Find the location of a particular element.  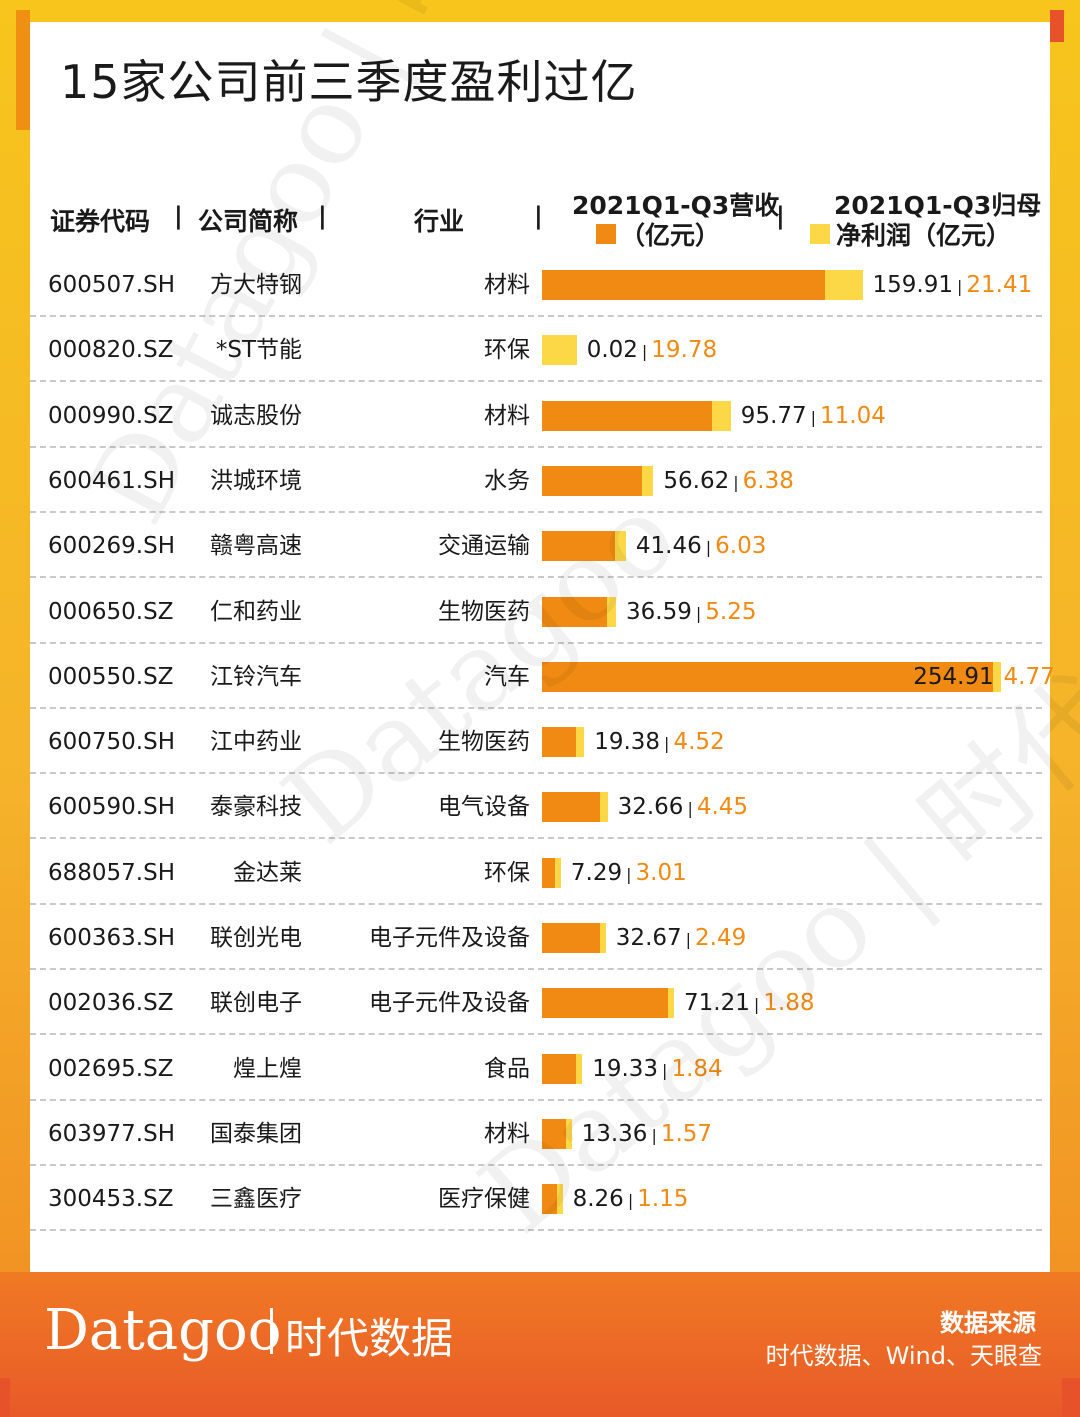

stock-code: 600507.SH is located at coordinates (112, 285).